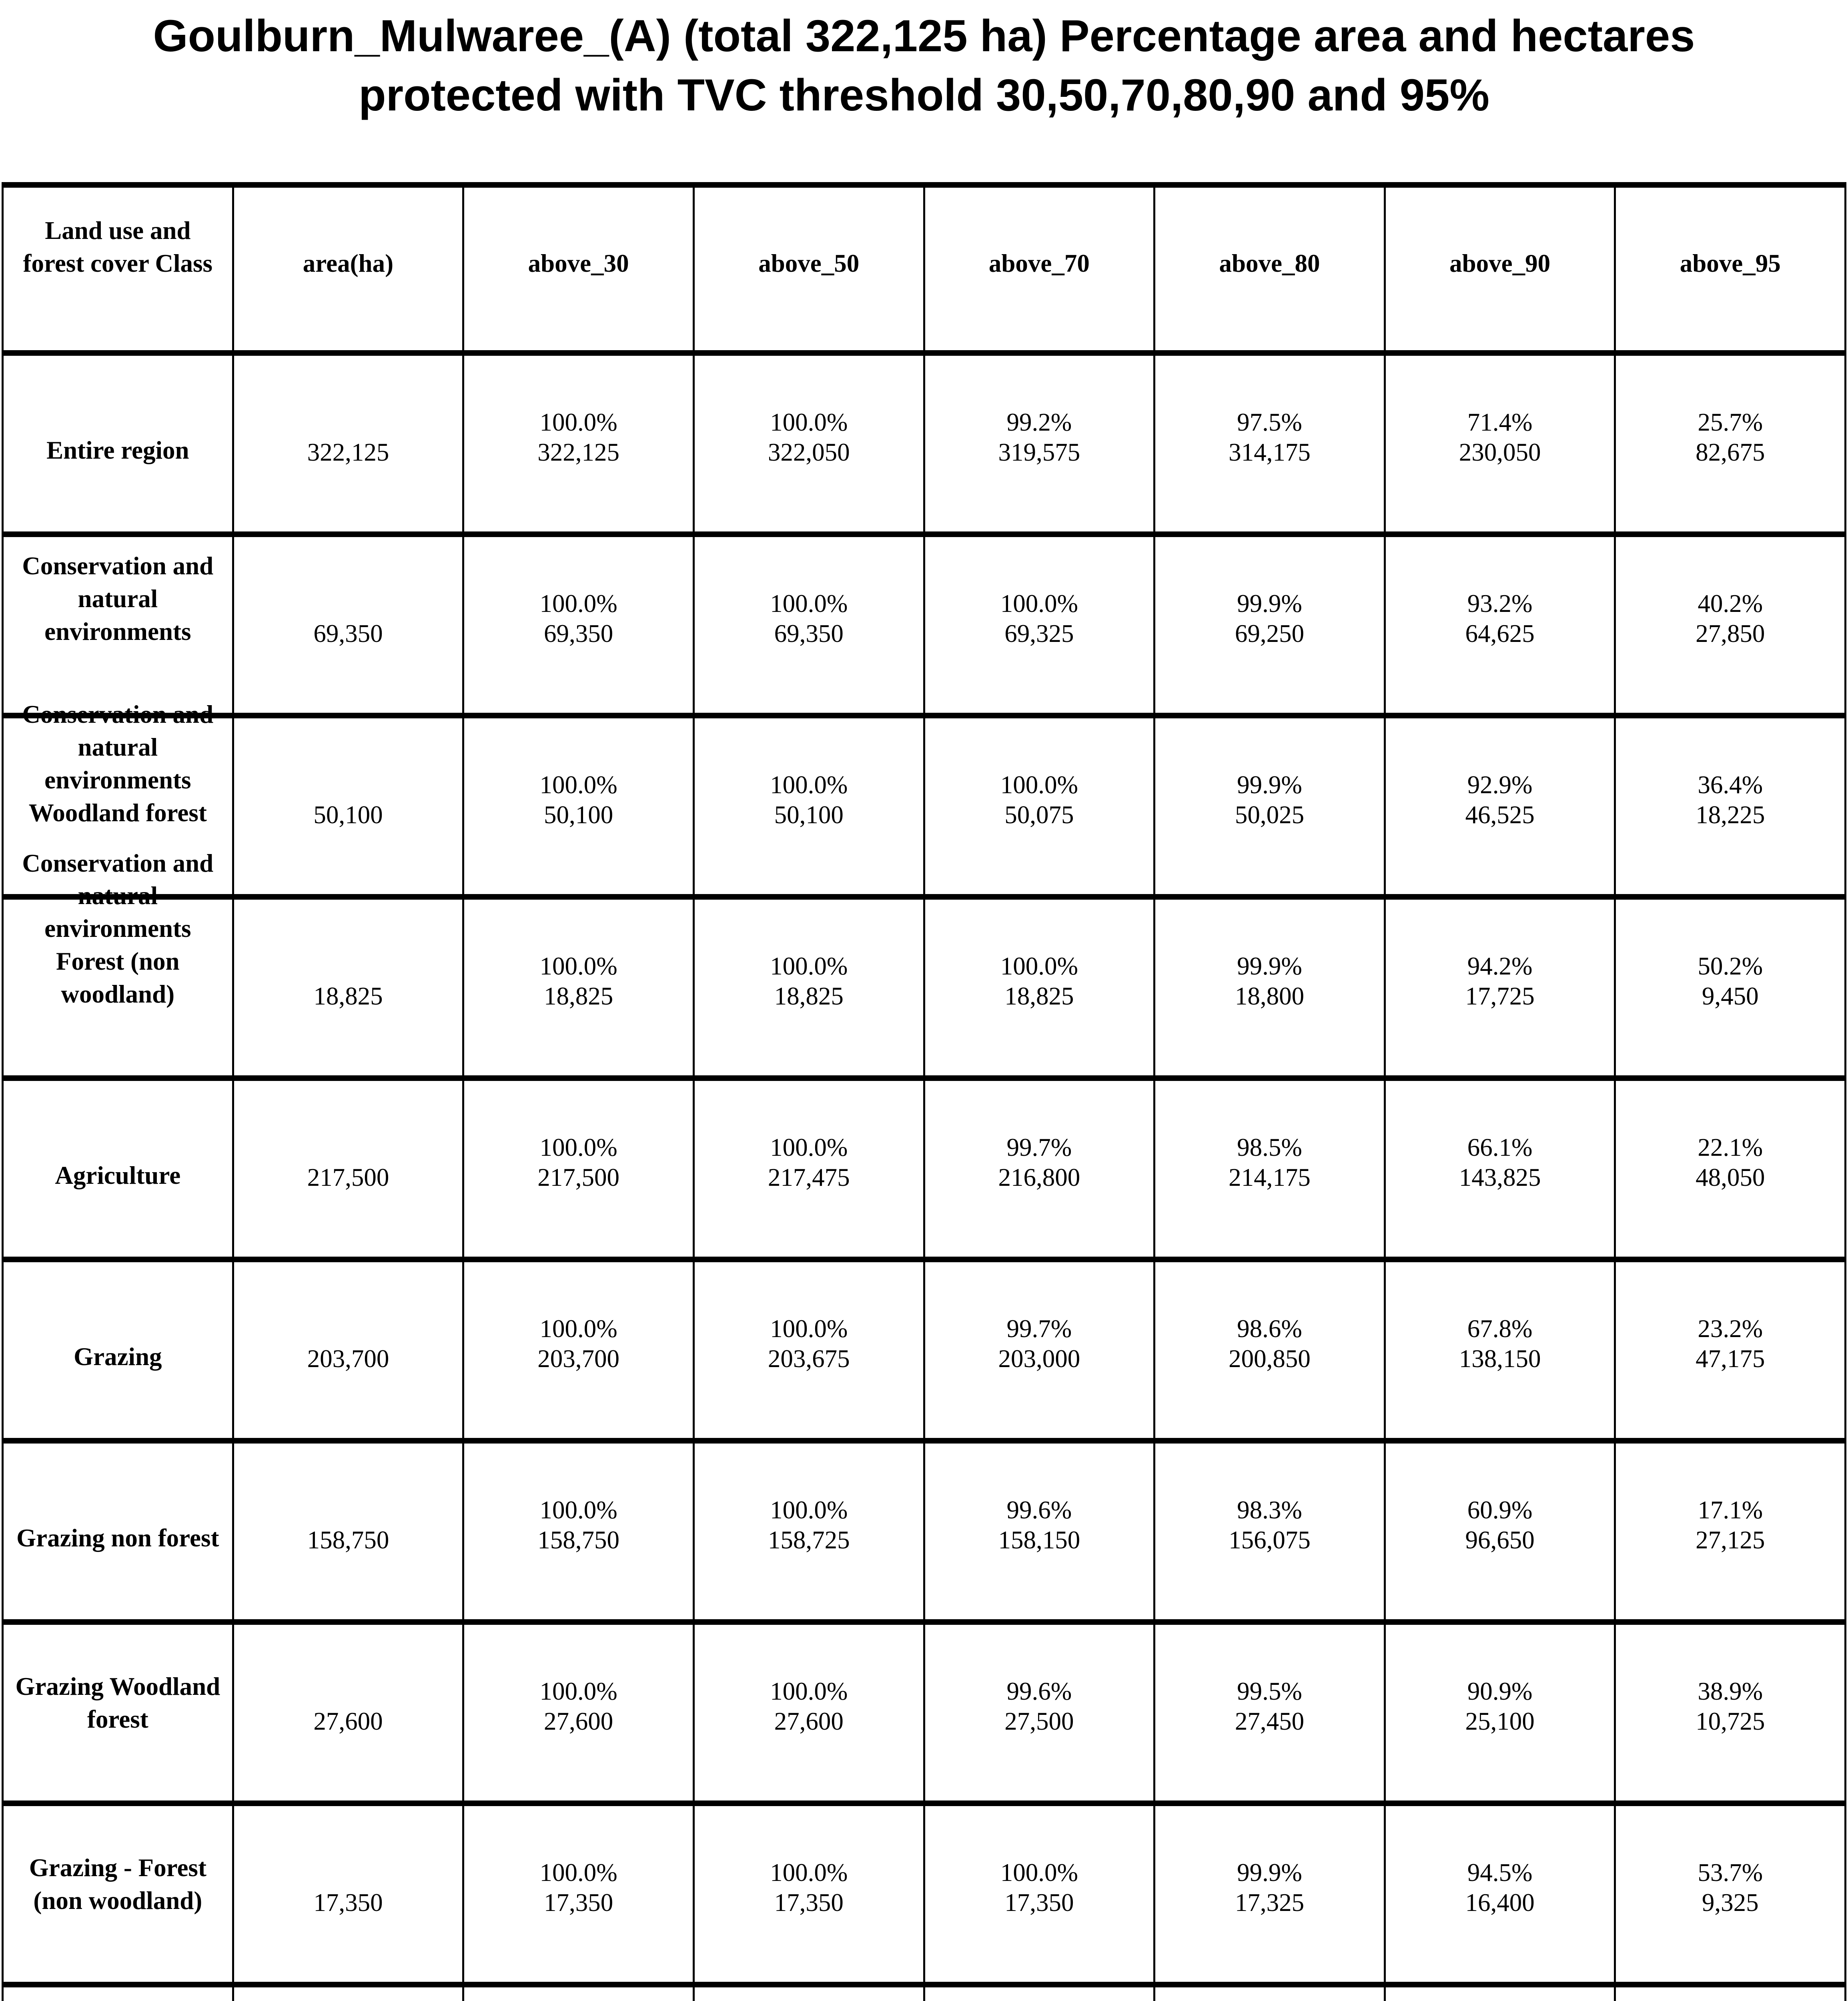 Image resolution: width=1848 pixels, height=2001 pixels. Describe the element at coordinates (1500, 437) in the screenshot. I see `threshold-values: 71.4% 230,050` at that location.